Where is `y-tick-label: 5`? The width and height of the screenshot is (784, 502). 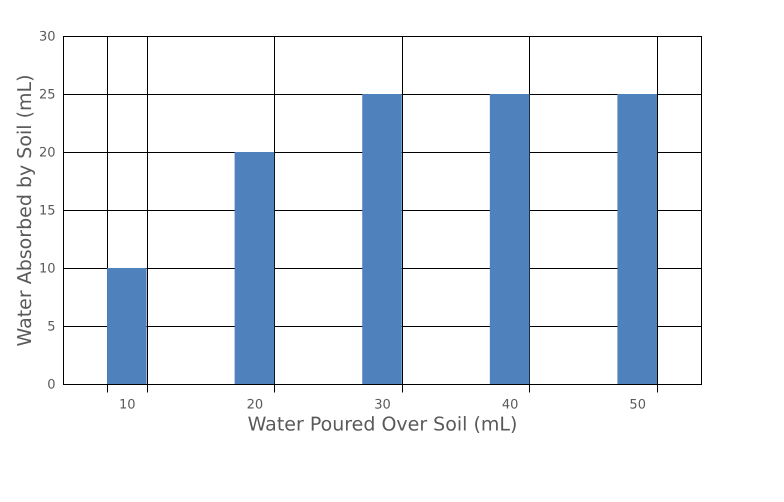
y-tick-label: 5 is located at coordinates (51, 327).